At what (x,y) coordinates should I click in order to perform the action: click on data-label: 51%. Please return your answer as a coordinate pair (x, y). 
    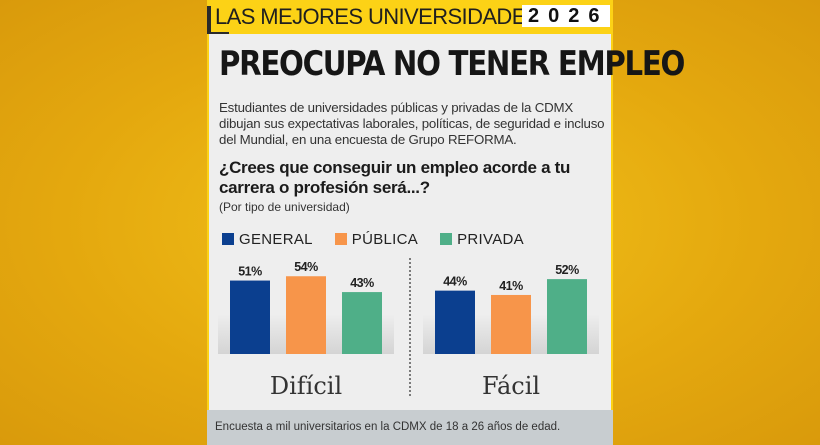
    Looking at the image, I should click on (250, 272).